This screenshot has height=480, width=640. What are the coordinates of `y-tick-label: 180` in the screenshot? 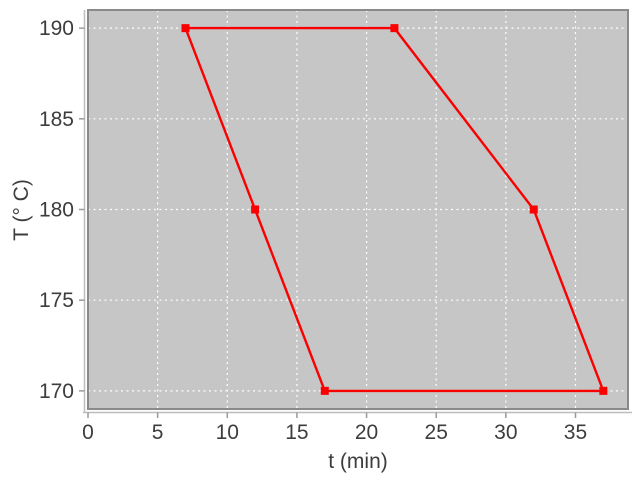 It's located at (56, 210).